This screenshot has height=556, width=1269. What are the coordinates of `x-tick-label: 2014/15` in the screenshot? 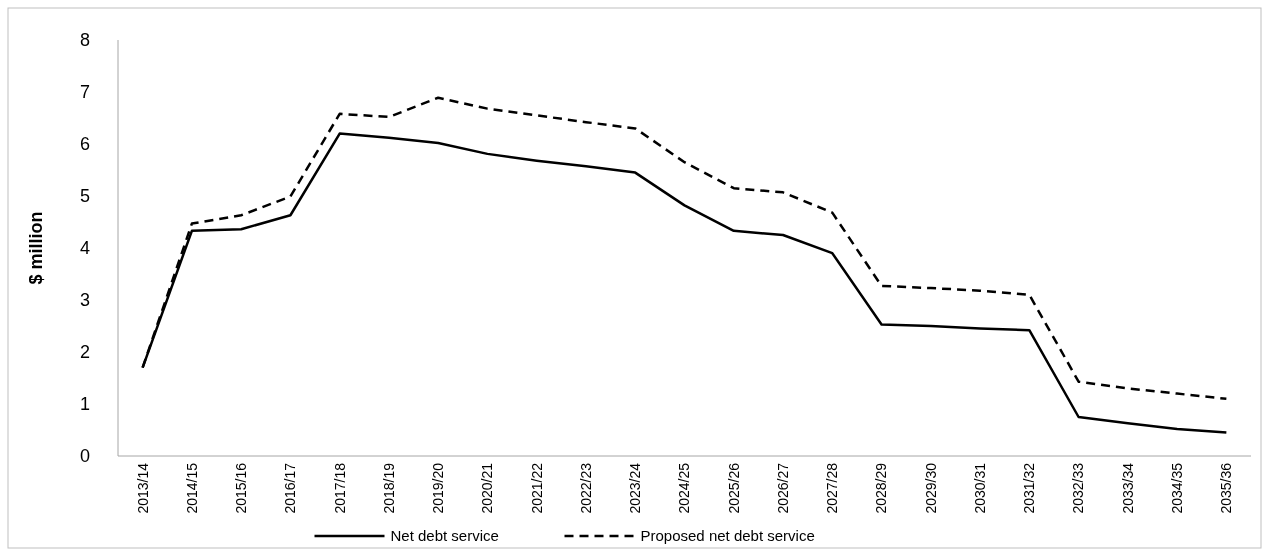 It's located at (191, 488).